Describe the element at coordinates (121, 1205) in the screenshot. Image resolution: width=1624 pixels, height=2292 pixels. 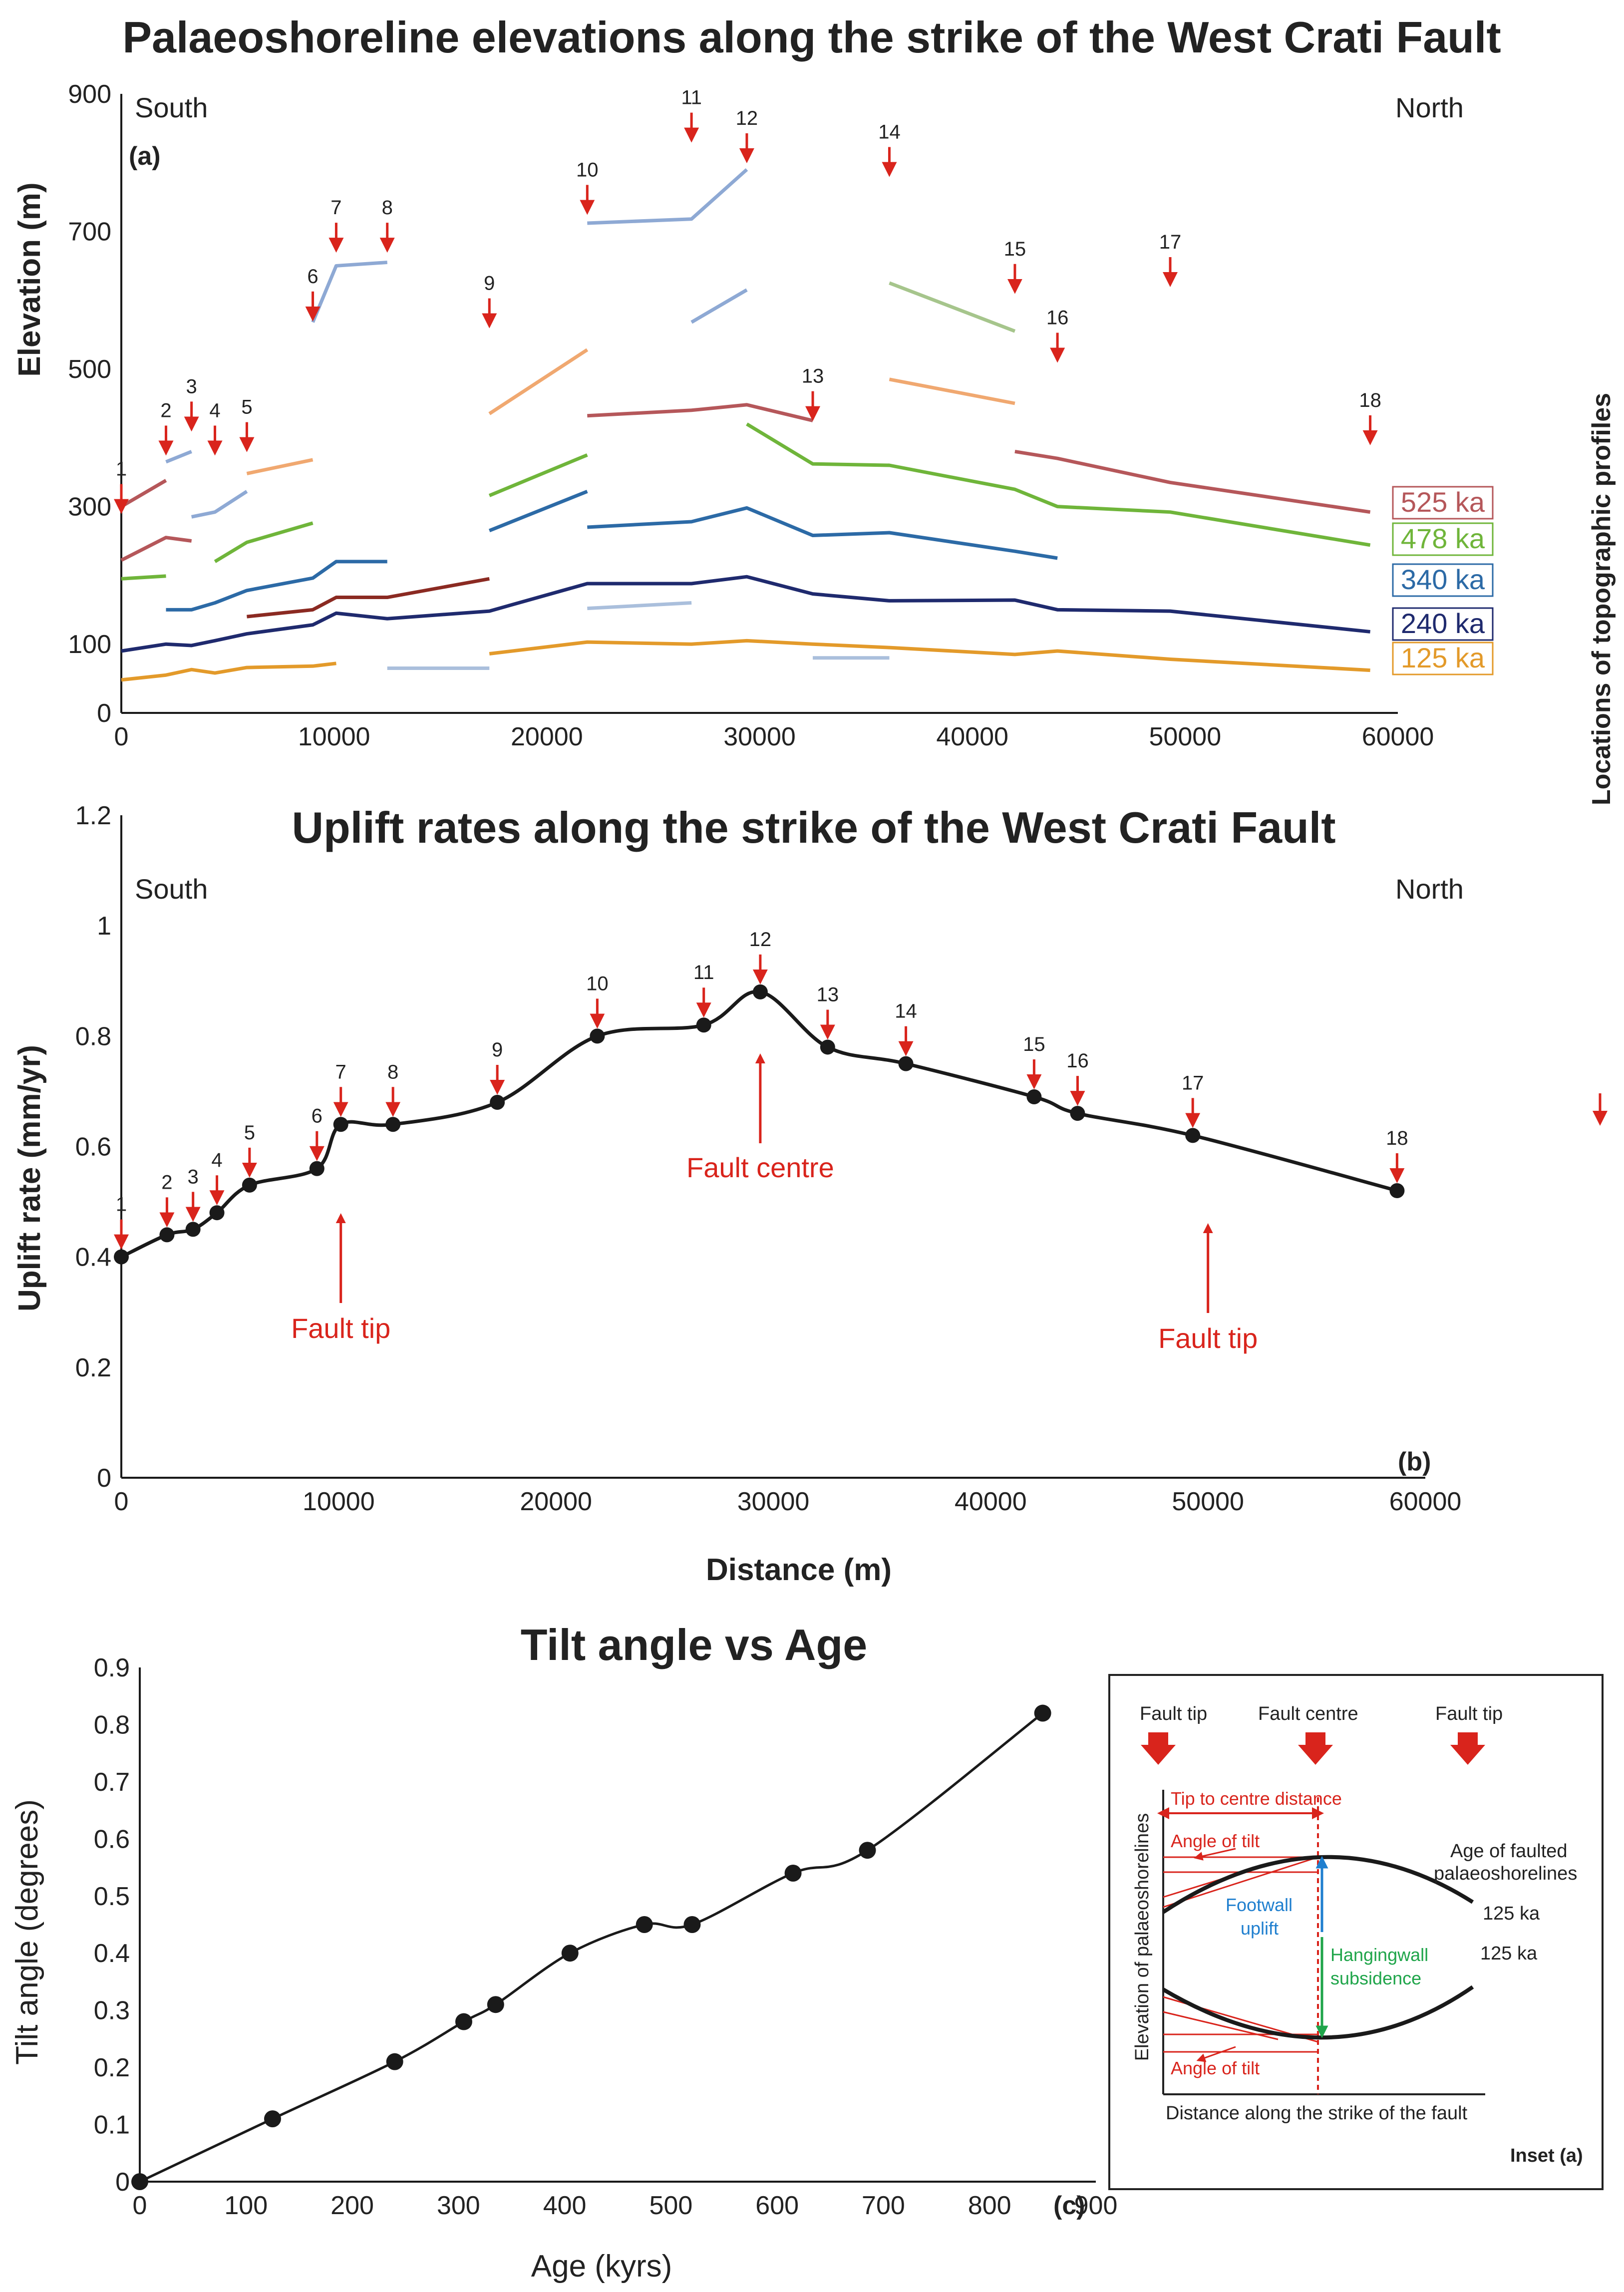
I see `panel-b-profile-label: 1` at that location.